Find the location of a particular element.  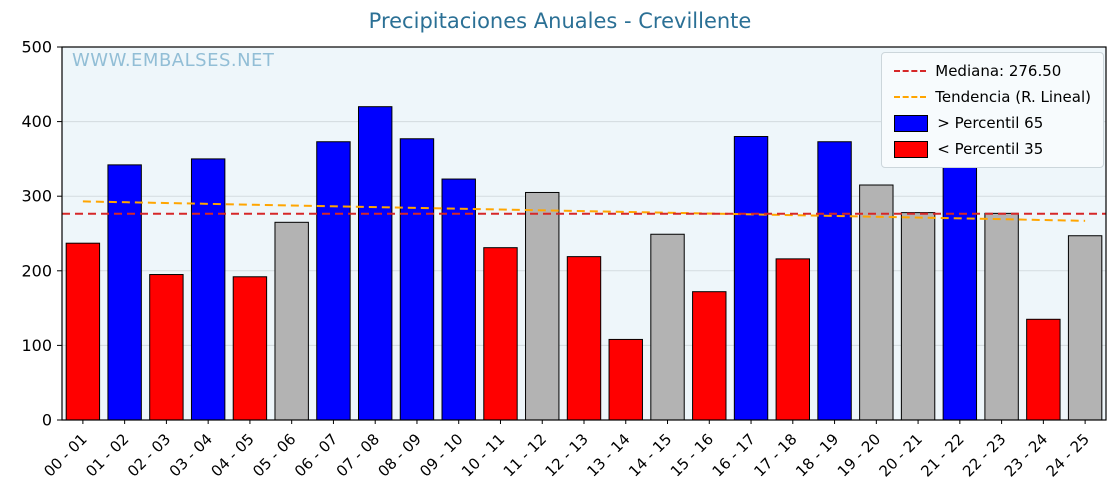

watermark: WWW.EMBALSES.NET is located at coordinates (173, 60).